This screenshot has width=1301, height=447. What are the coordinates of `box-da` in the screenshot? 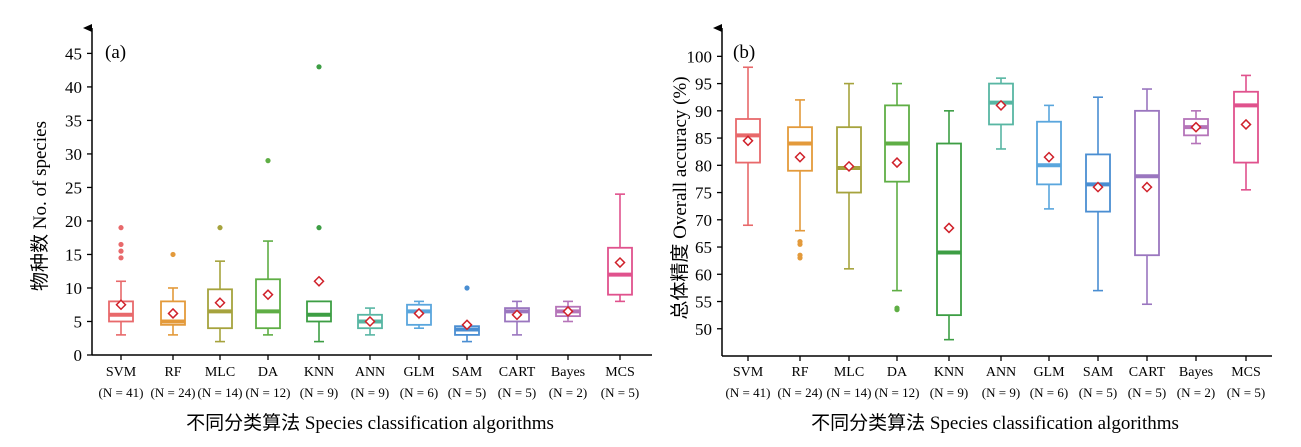 It's located at (897, 197).